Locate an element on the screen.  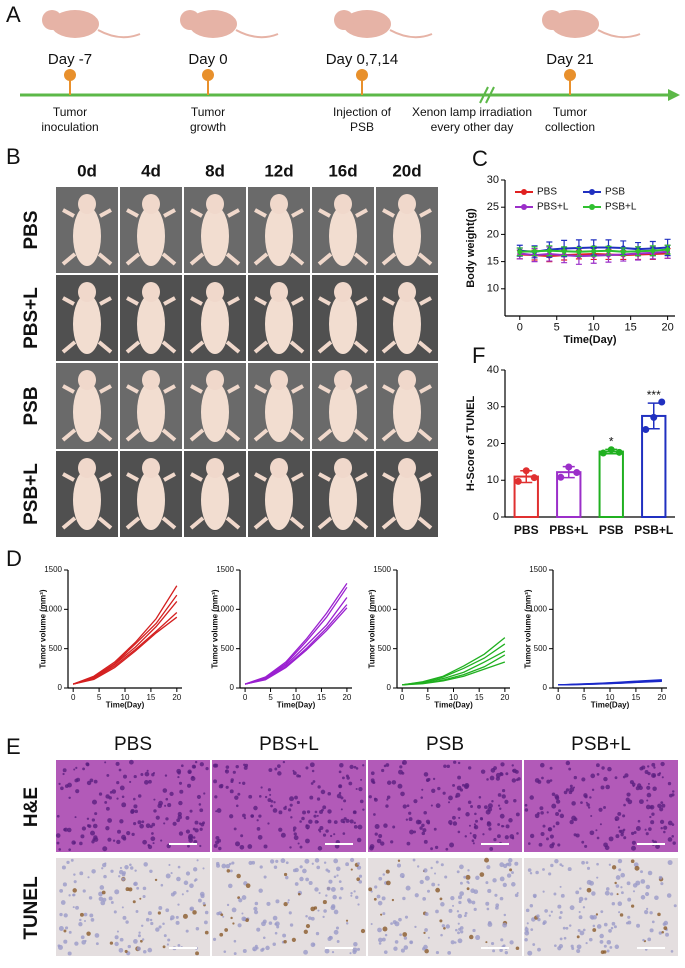
x-tick-label: 5 is located at coordinates (584, 697).